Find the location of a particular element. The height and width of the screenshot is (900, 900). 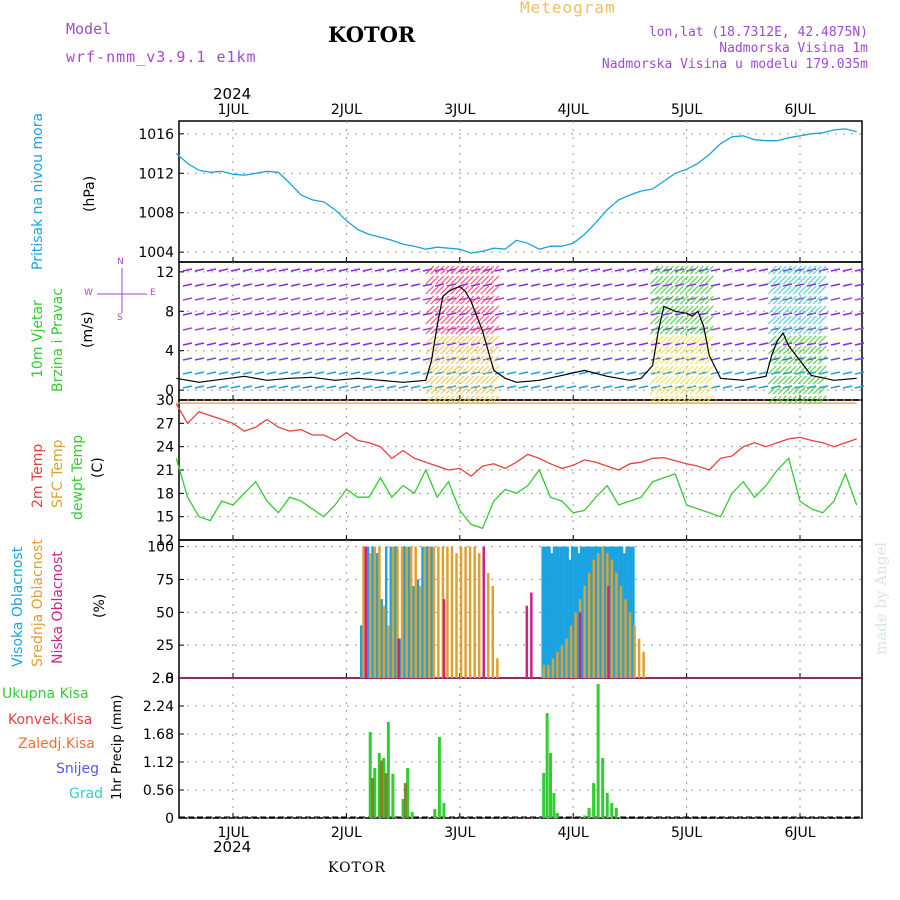

y-tick-label: 18 is located at coordinates (165, 494).